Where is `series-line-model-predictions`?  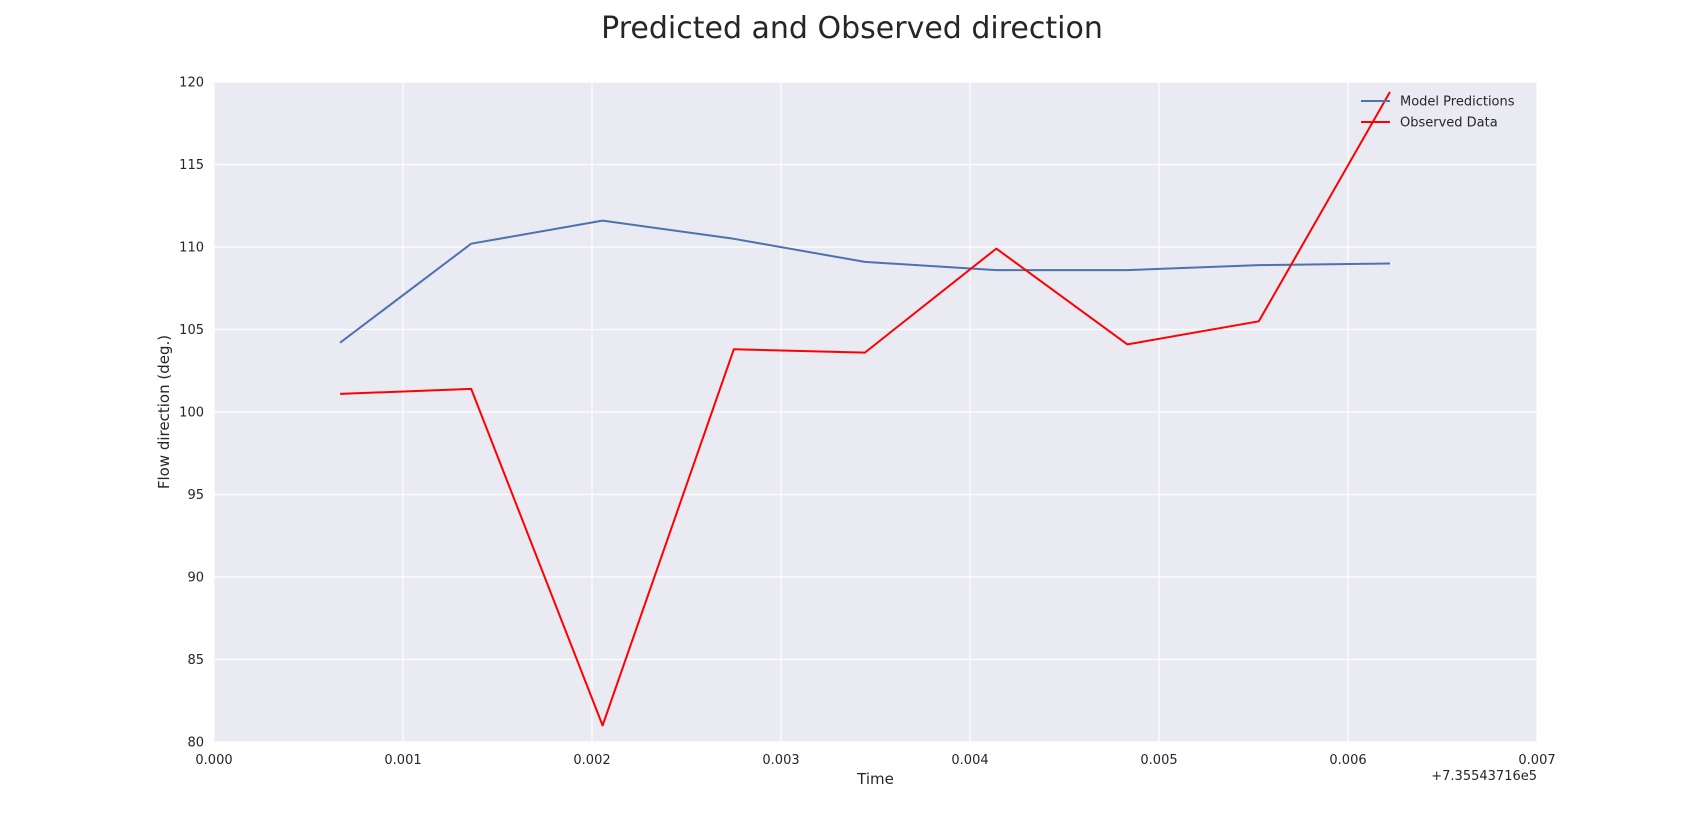 series-line-model-predictions is located at coordinates (865, 281).